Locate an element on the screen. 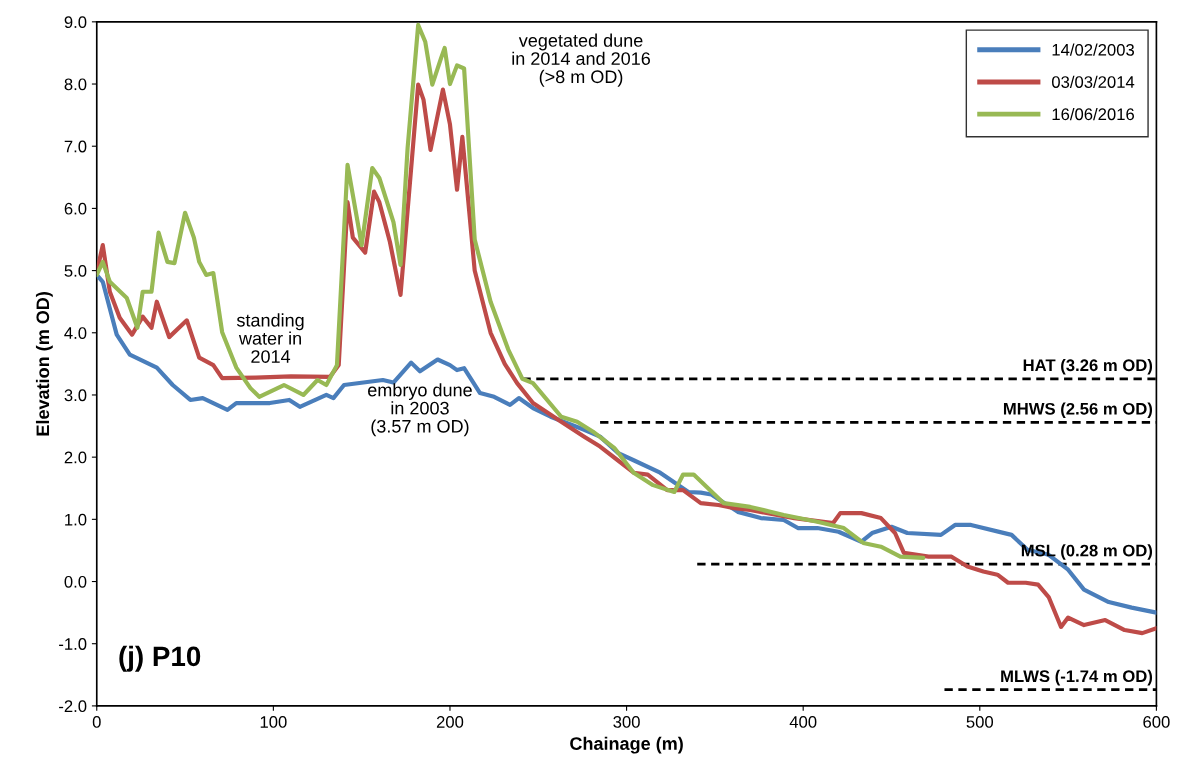 This screenshot has height=780, width=1180. annotation: embryo dune in 2003 (3.57 m OD) is located at coordinates (420, 410).